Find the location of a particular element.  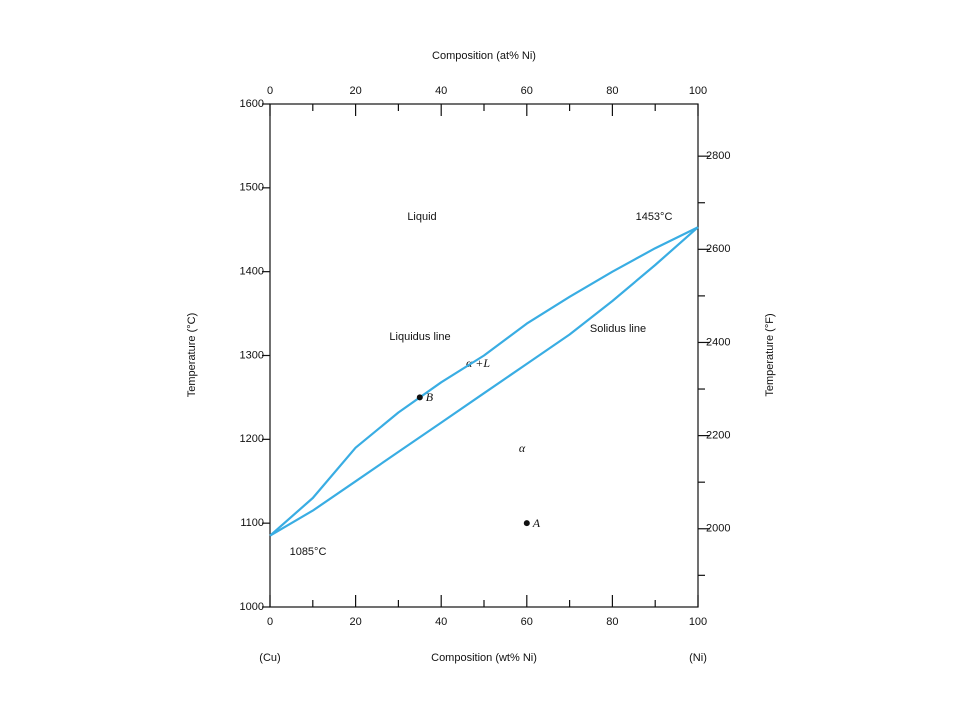

point-label: B is located at coordinates (430, 397).